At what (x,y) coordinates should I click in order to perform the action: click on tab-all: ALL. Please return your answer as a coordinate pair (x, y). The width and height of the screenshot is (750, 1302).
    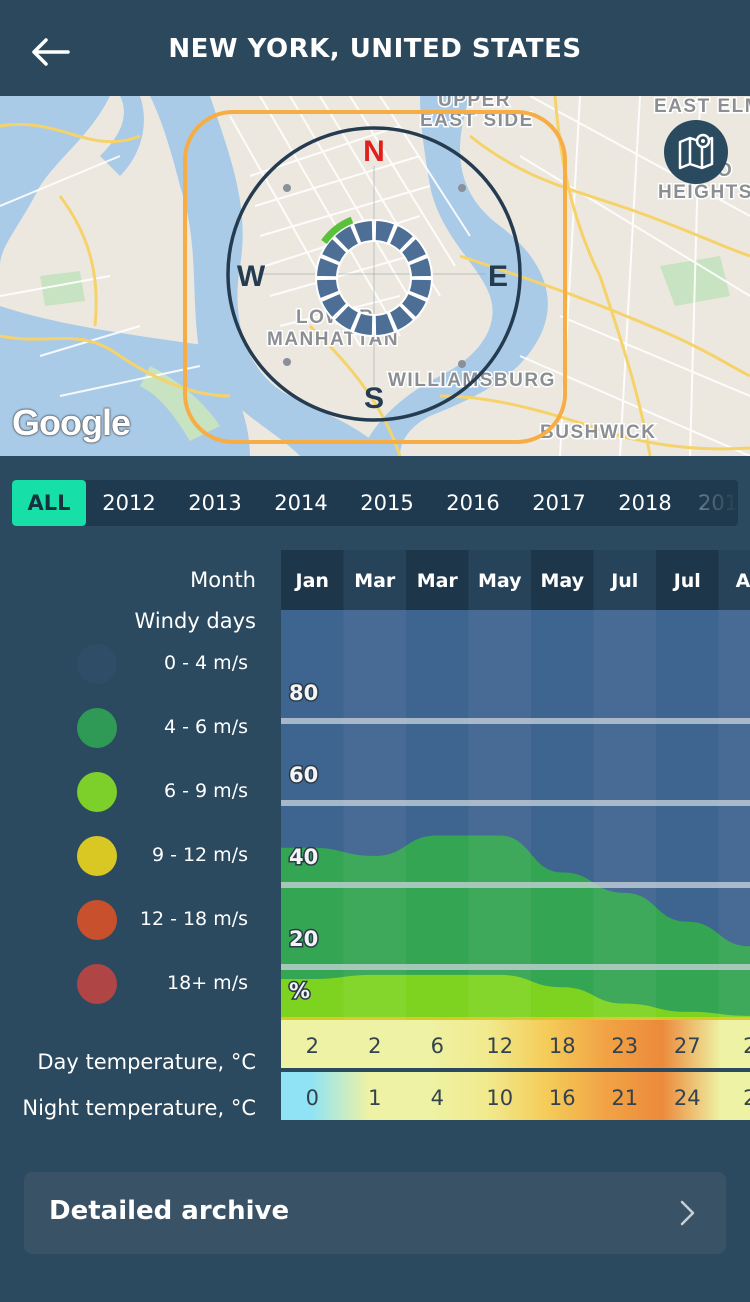
    Looking at the image, I should click on (49, 503).